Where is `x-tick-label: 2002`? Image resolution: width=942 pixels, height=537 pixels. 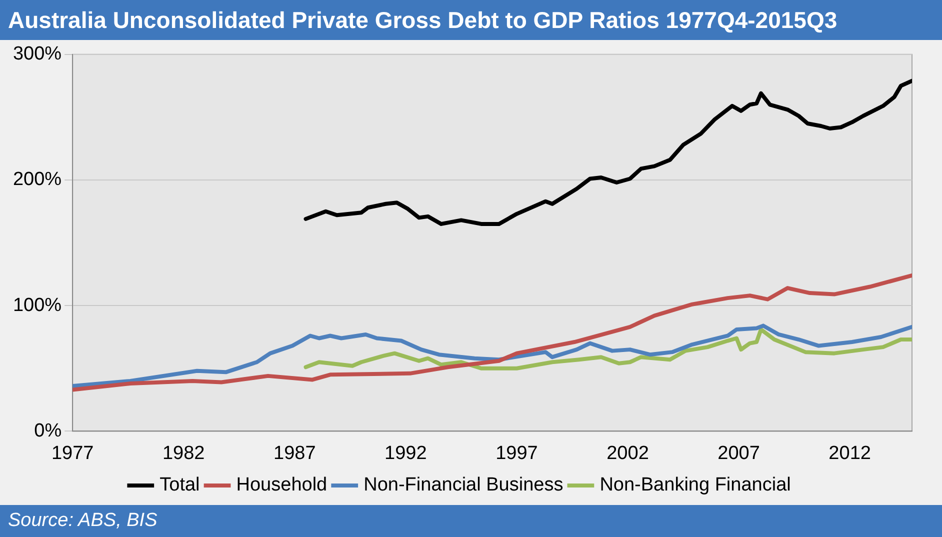
x-tick-label: 2002 is located at coordinates (627, 453).